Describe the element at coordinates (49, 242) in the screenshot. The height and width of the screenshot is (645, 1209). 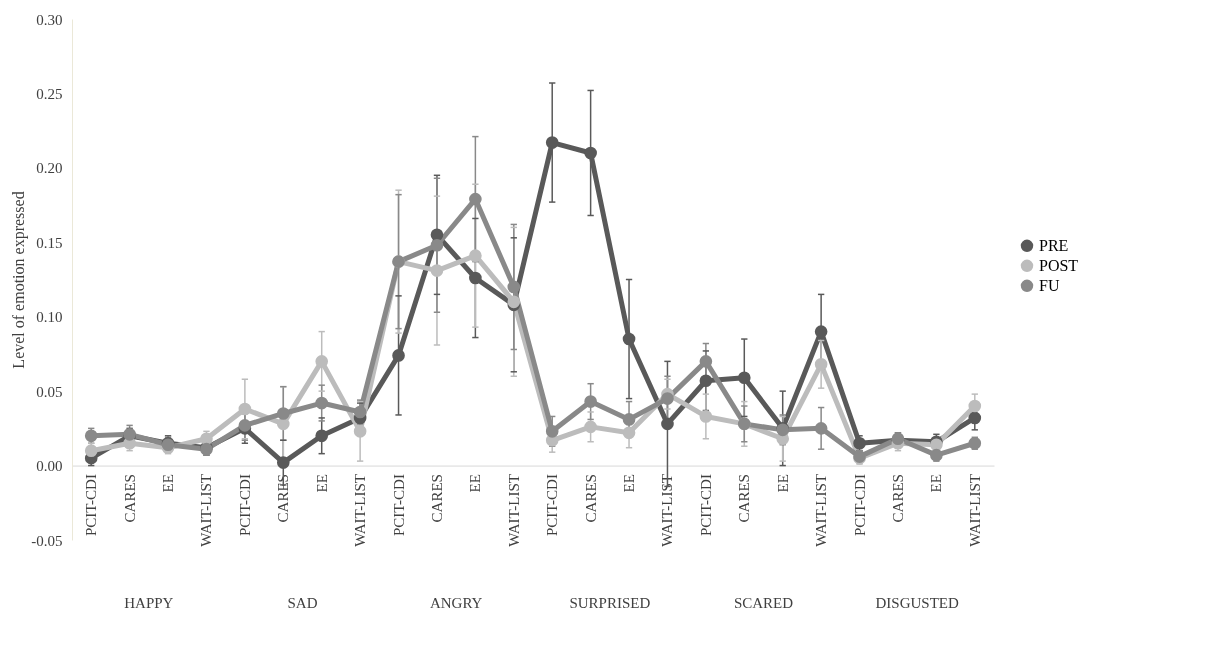
I see `y-tick-label: 0.15` at that location.